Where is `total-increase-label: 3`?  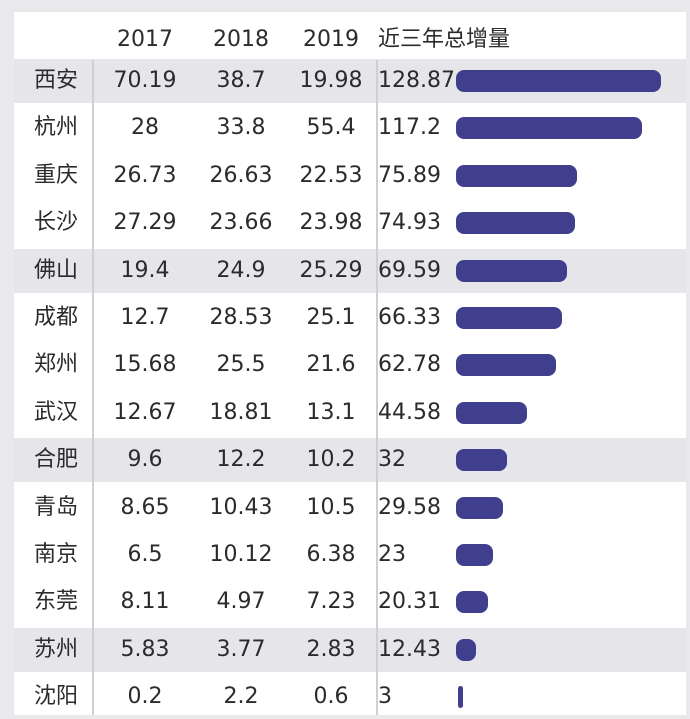 total-increase-label: 3 is located at coordinates (385, 697).